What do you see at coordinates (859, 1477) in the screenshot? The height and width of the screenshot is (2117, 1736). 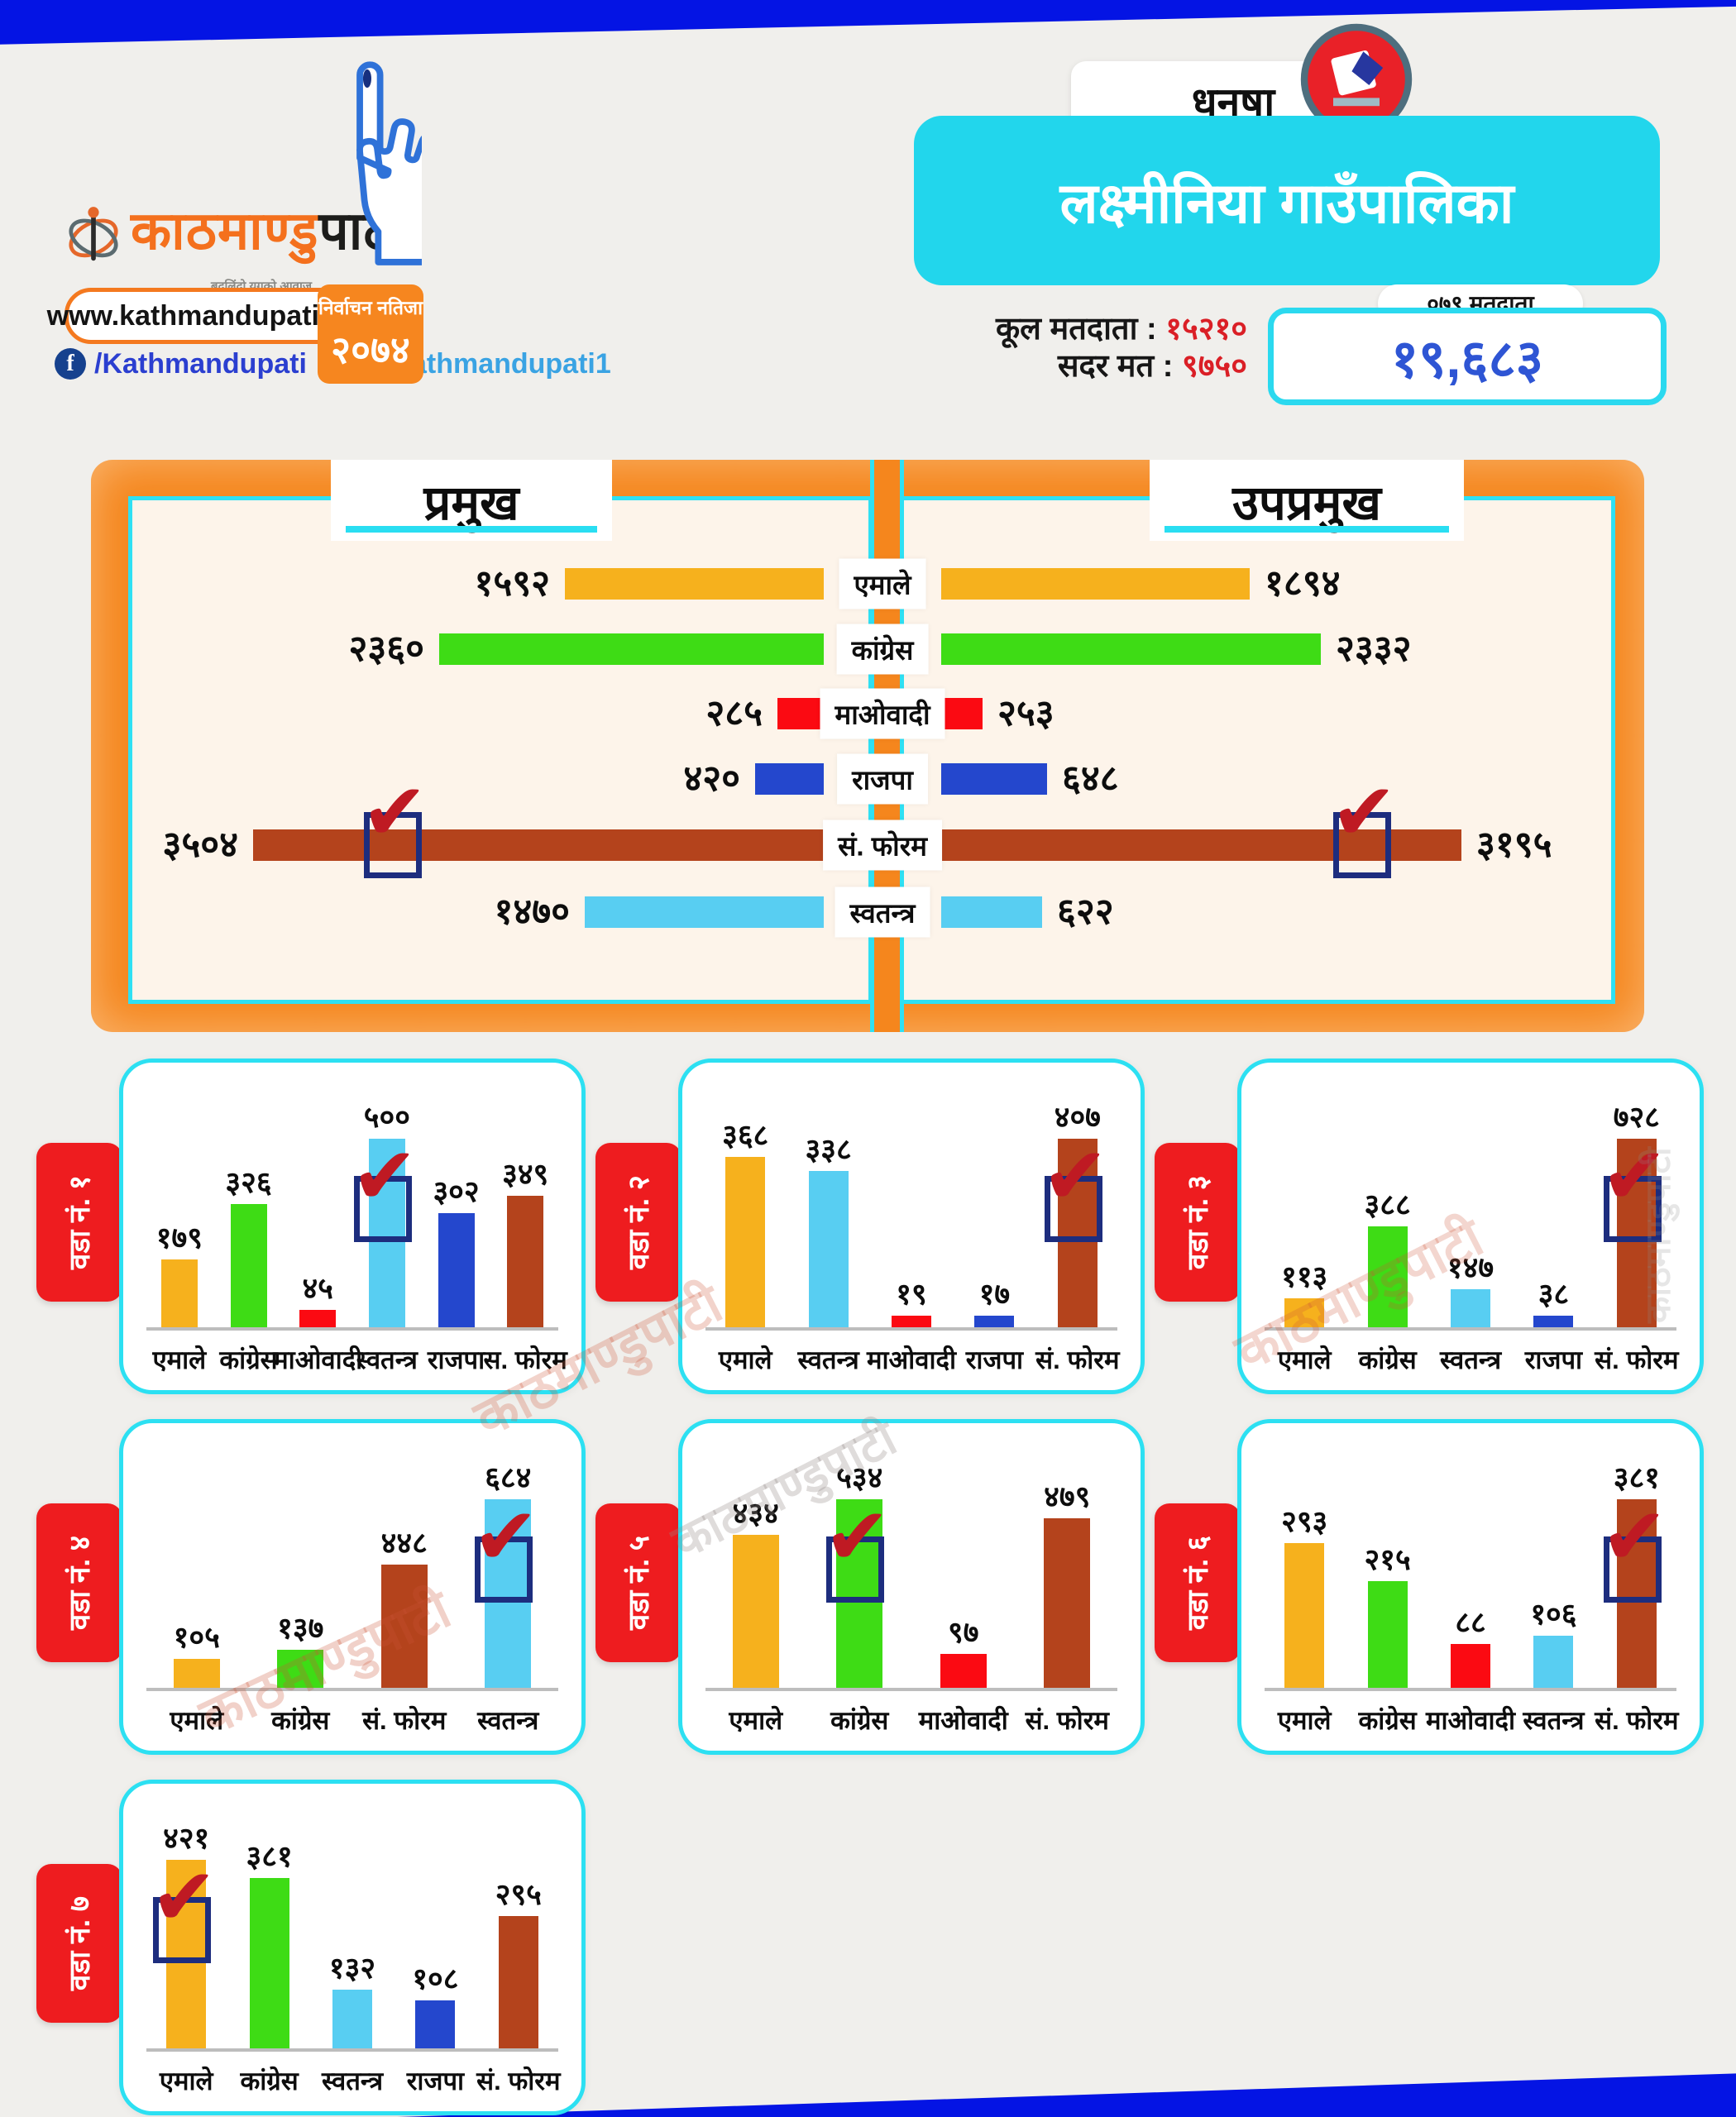 I see `bar-value: ५३४` at bounding box center [859, 1477].